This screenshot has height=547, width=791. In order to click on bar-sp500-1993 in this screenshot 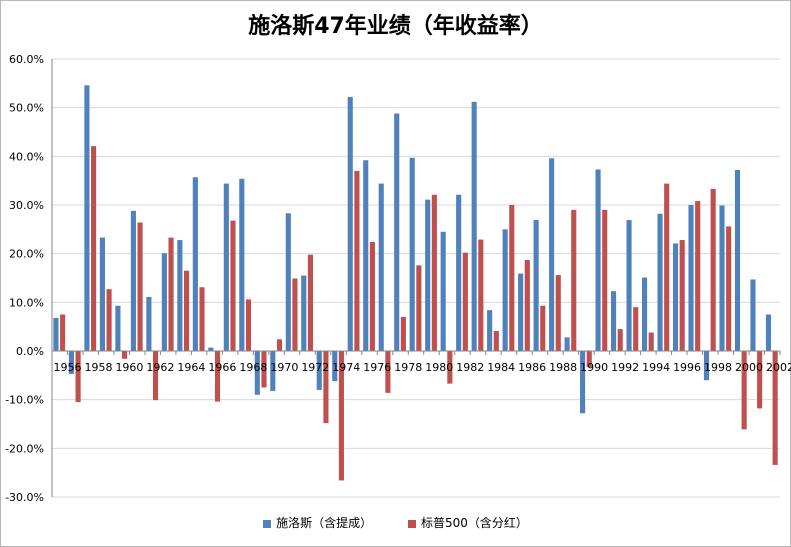, I will do `click(636, 329)`.